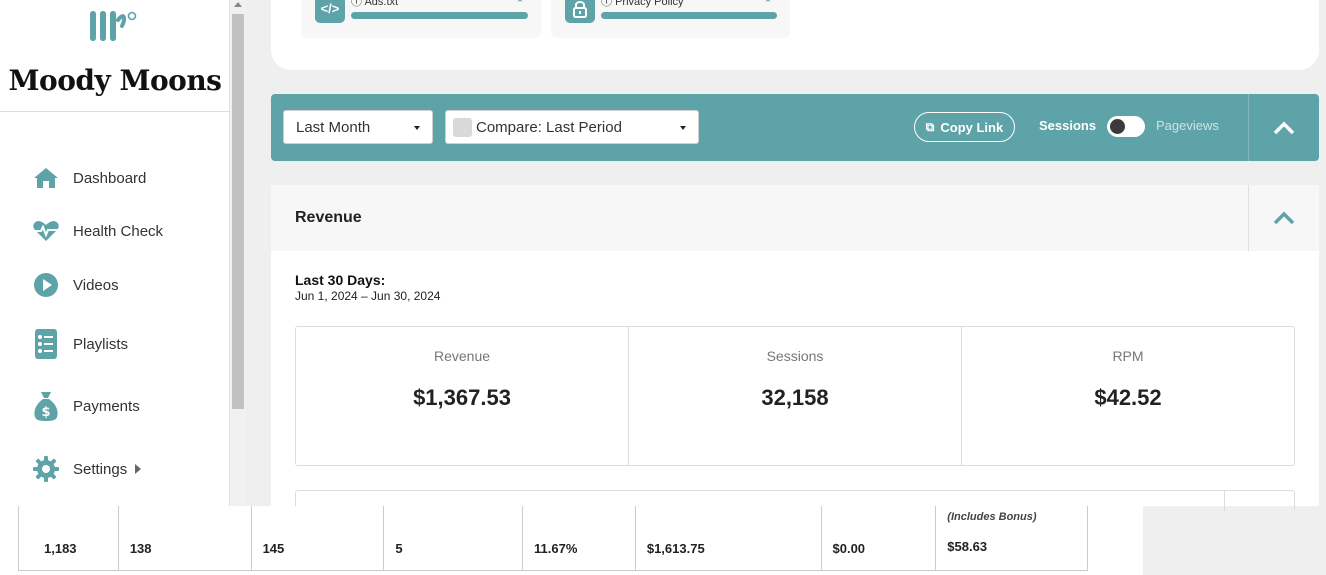 The image size is (1326, 575). Describe the element at coordinates (1126, 126) in the screenshot. I see `sessions-pageviews-toggle` at that location.